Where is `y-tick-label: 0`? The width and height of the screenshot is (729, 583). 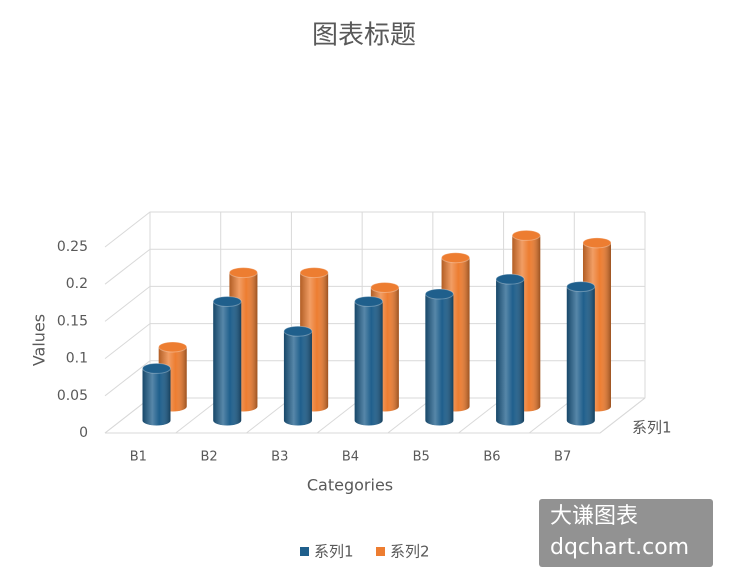
y-tick-label: 0 is located at coordinates (83, 433).